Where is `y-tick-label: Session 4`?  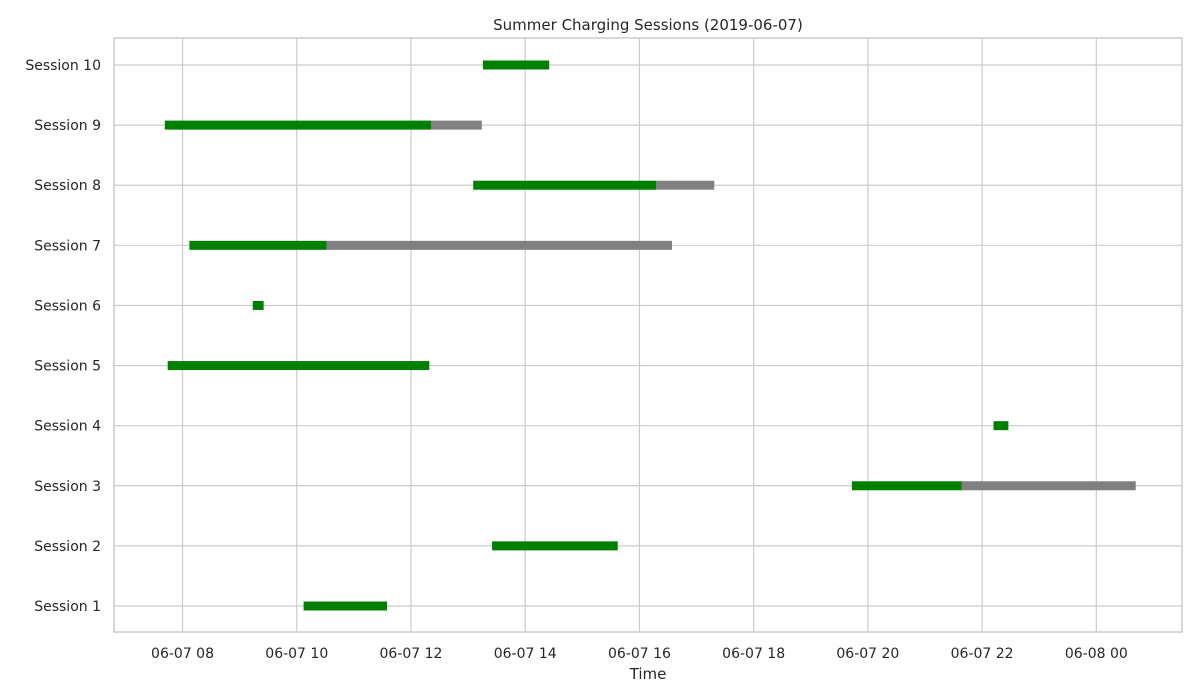
y-tick-label: Session 4 is located at coordinates (67, 427).